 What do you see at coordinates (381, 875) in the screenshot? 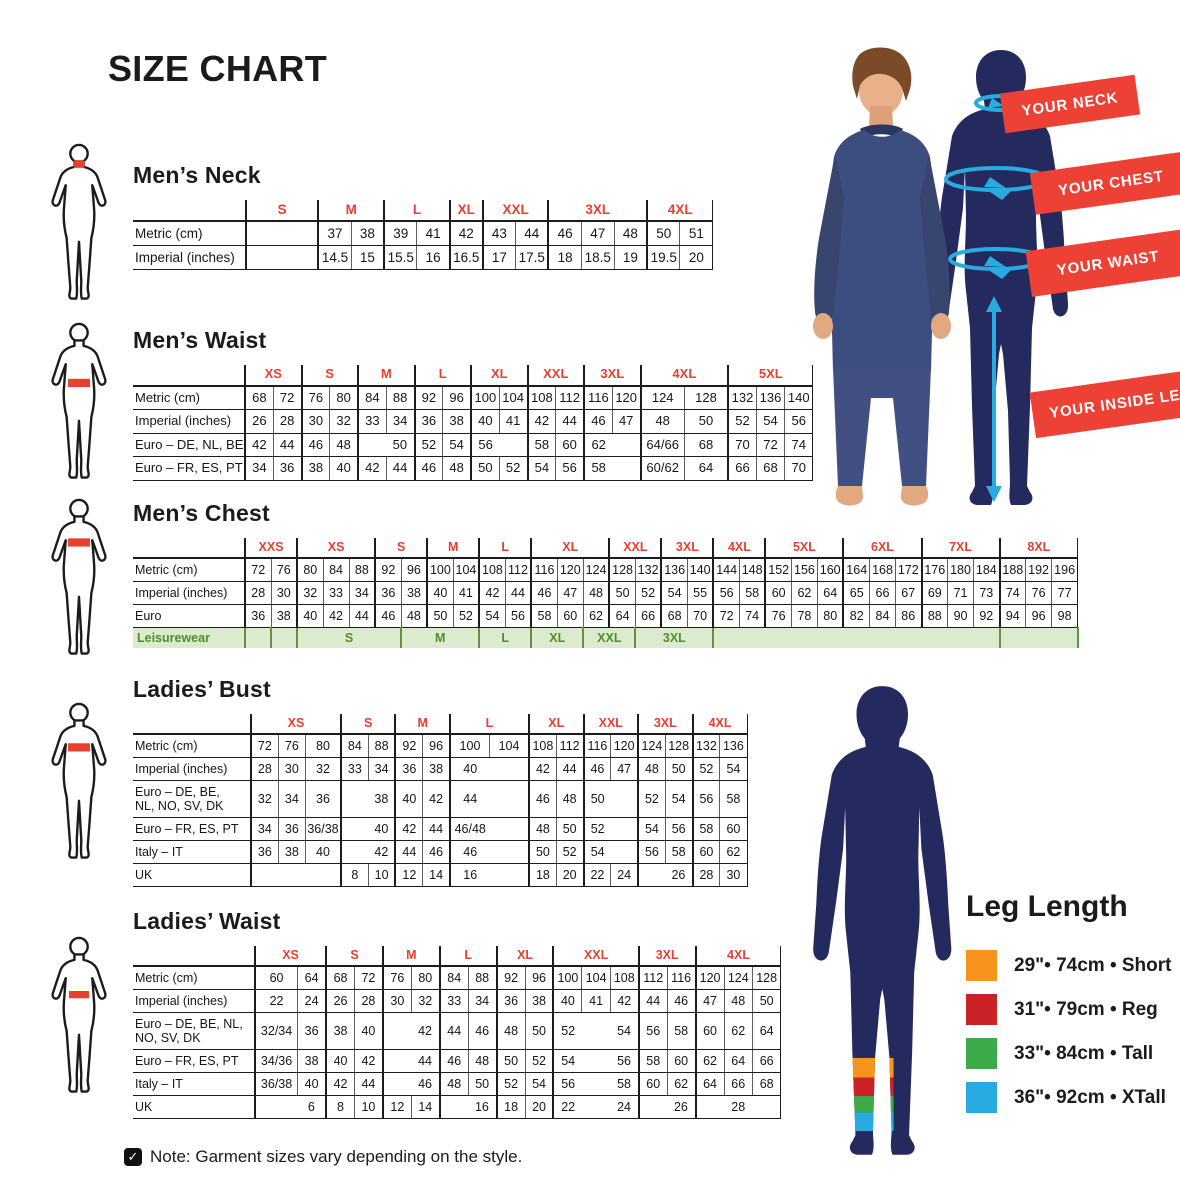
I see `size-value-cell: 10` at bounding box center [381, 875].